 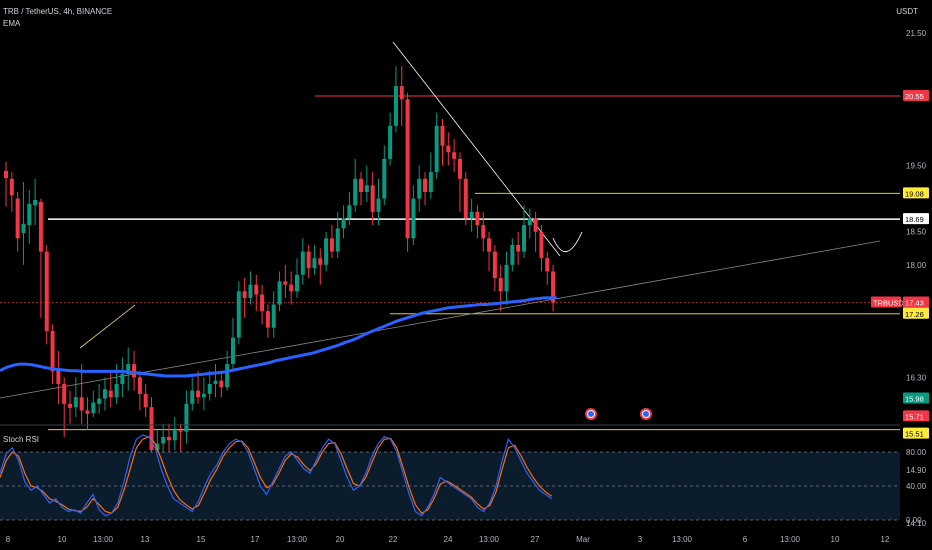 I want to click on price-tick-label: 14.10, so click(x=916, y=523).